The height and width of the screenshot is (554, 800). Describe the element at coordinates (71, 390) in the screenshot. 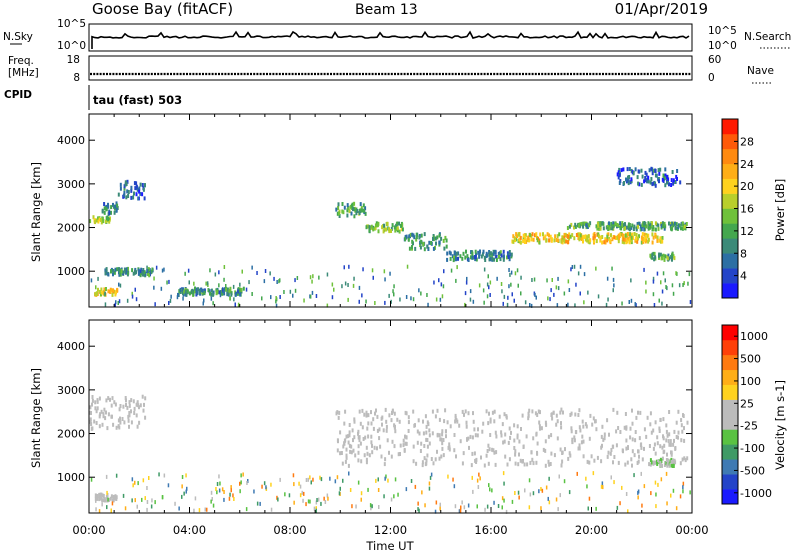

I see `vel-ytick-label: 3000` at that location.